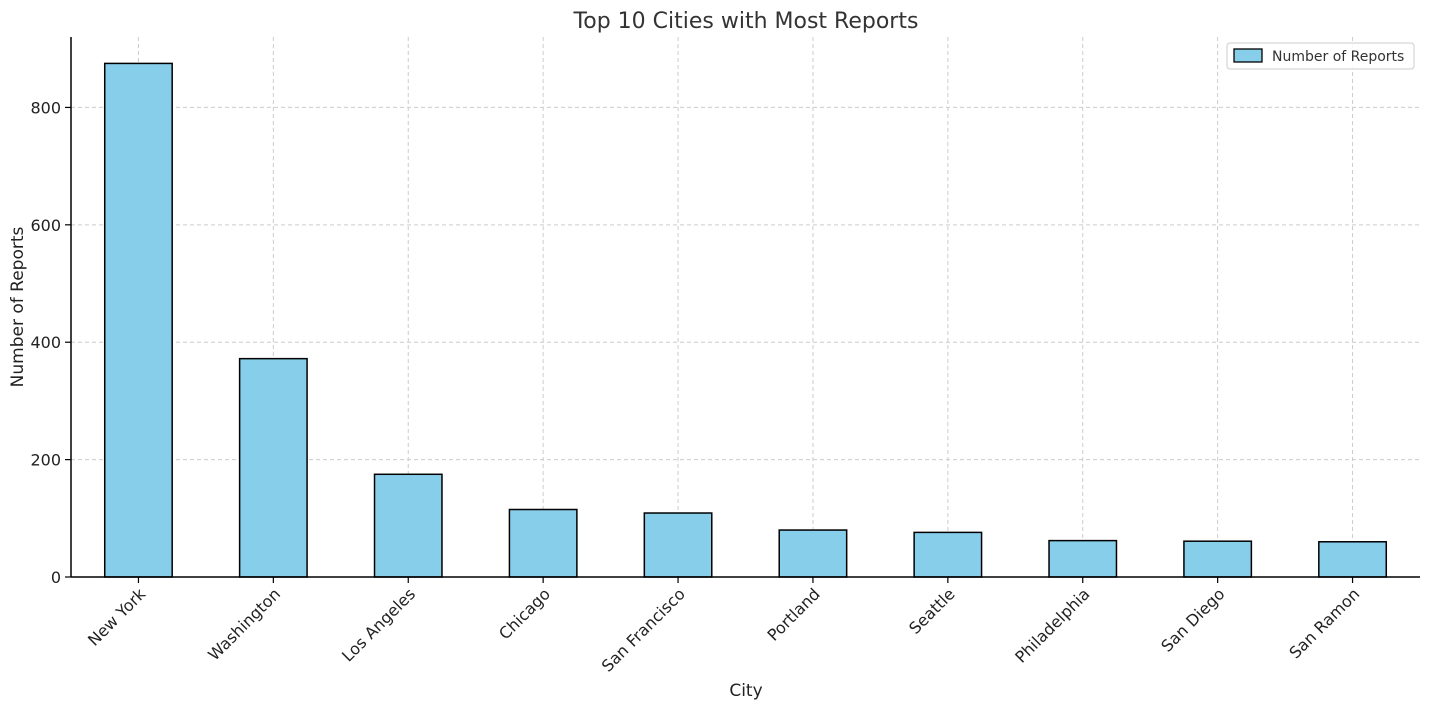 The image size is (1430, 710). I want to click on x-tick-label-san-diego: San Diego, so click(1192, 619).